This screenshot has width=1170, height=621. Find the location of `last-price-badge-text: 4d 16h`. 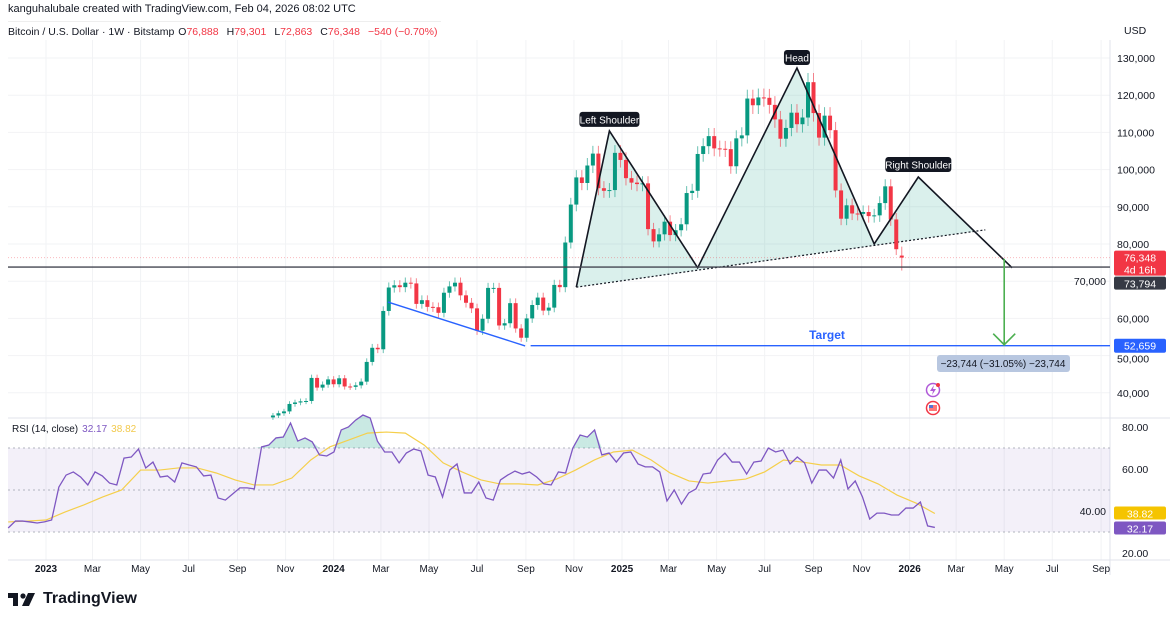

last-price-badge-text: 4d 16h is located at coordinates (1140, 271).